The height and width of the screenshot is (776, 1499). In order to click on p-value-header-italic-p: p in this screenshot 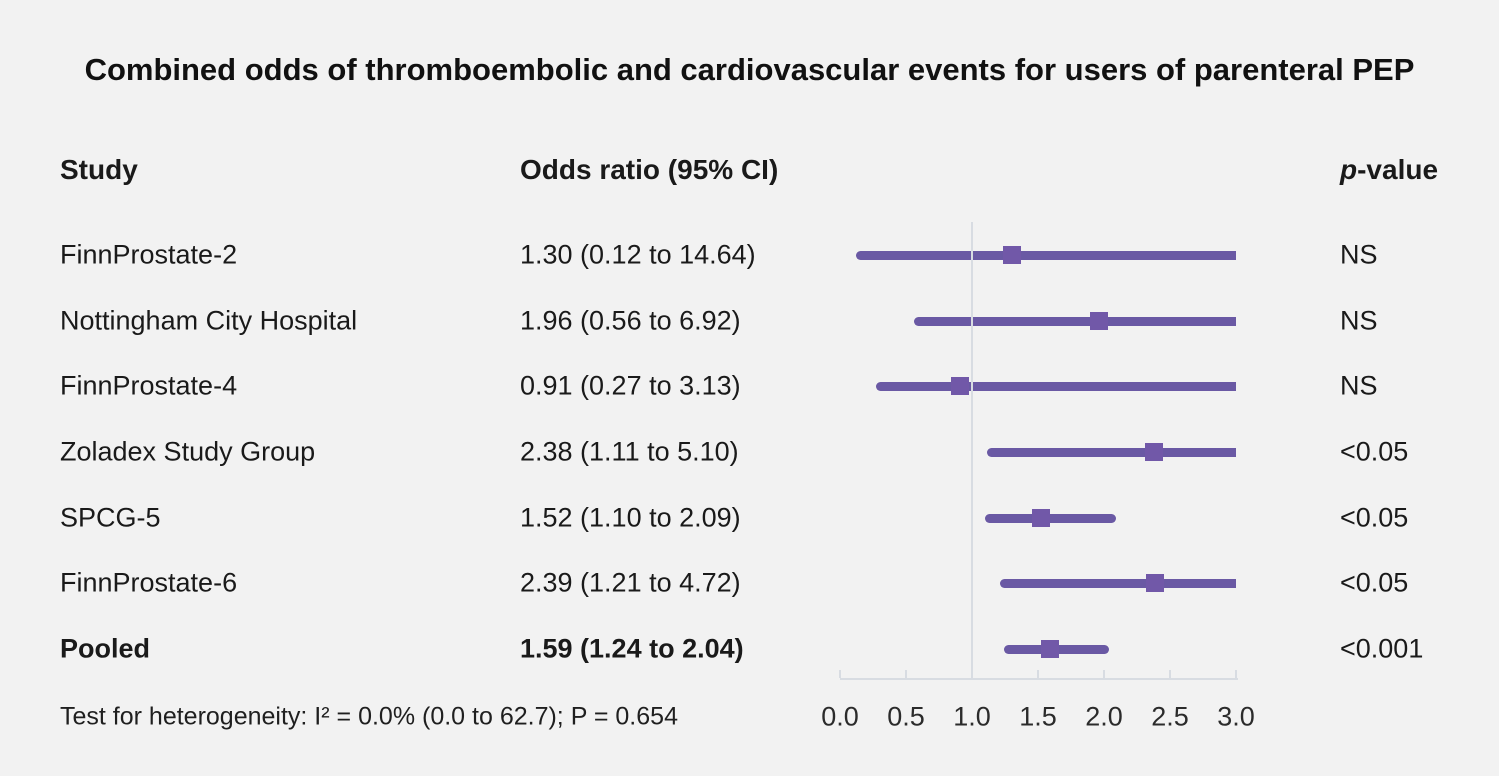, I will do `click(1349, 169)`.